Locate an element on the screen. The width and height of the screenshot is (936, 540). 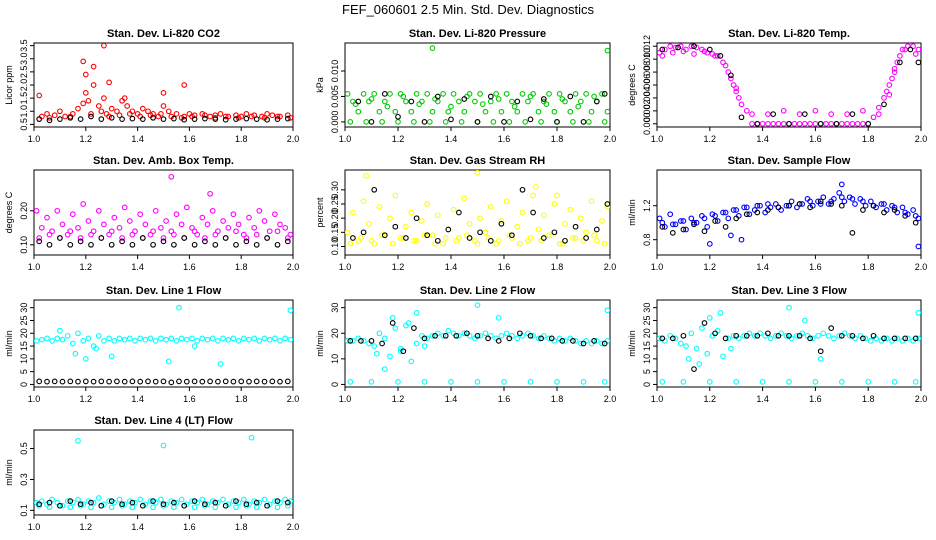
y-tick-label: 1.0 is located at coordinates (24, 111).